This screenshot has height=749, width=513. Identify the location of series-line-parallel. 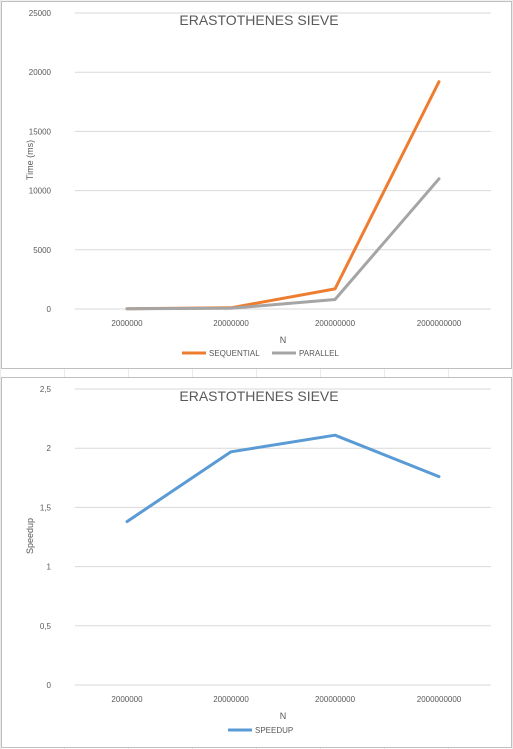
(283, 244).